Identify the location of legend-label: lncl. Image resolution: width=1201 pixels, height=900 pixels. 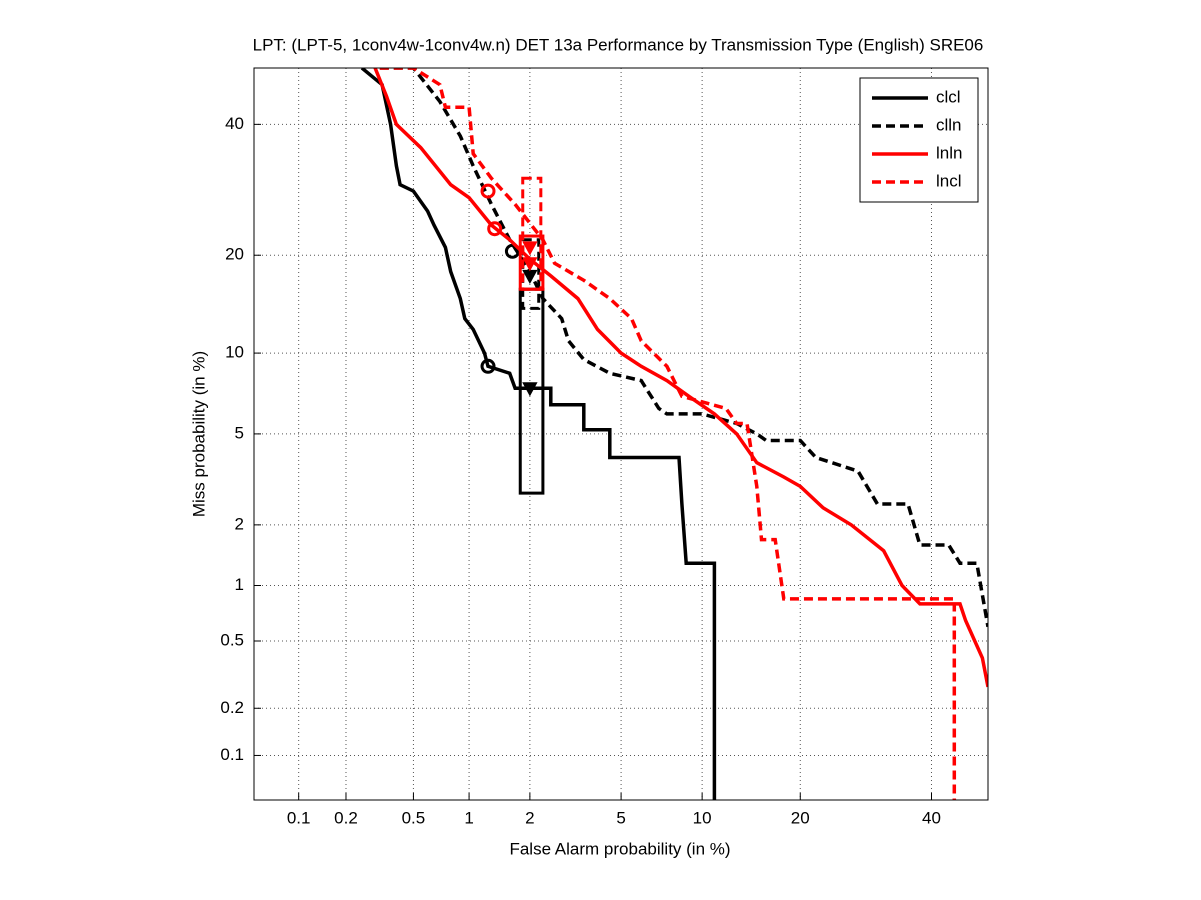
(949, 180).